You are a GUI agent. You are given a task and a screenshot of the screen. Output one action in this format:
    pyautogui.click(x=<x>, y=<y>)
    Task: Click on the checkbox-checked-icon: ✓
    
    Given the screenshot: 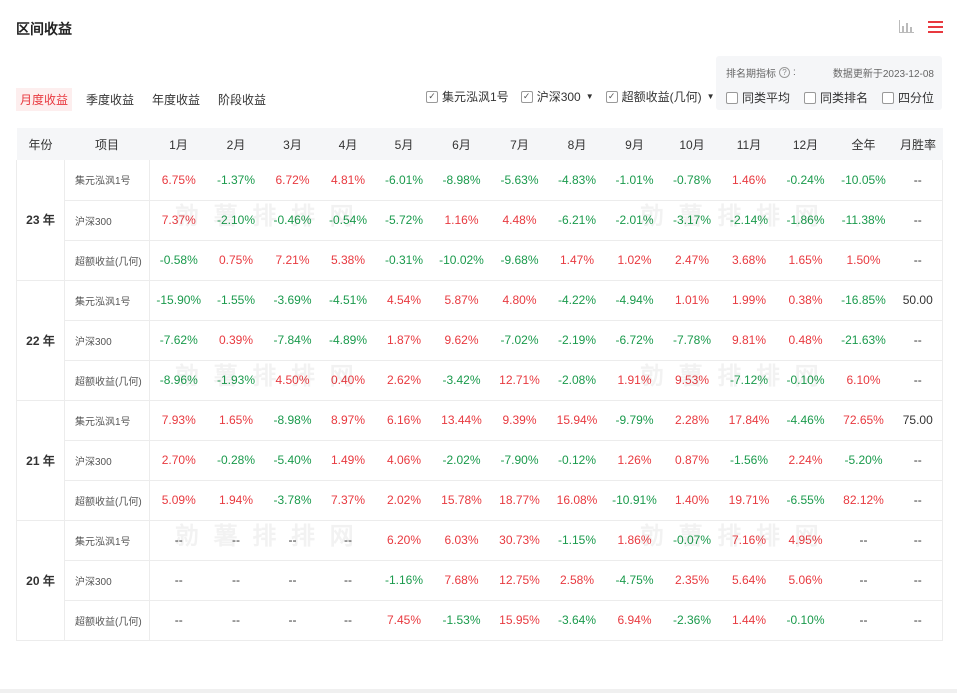 What is the action you would take?
    pyautogui.click(x=526, y=96)
    